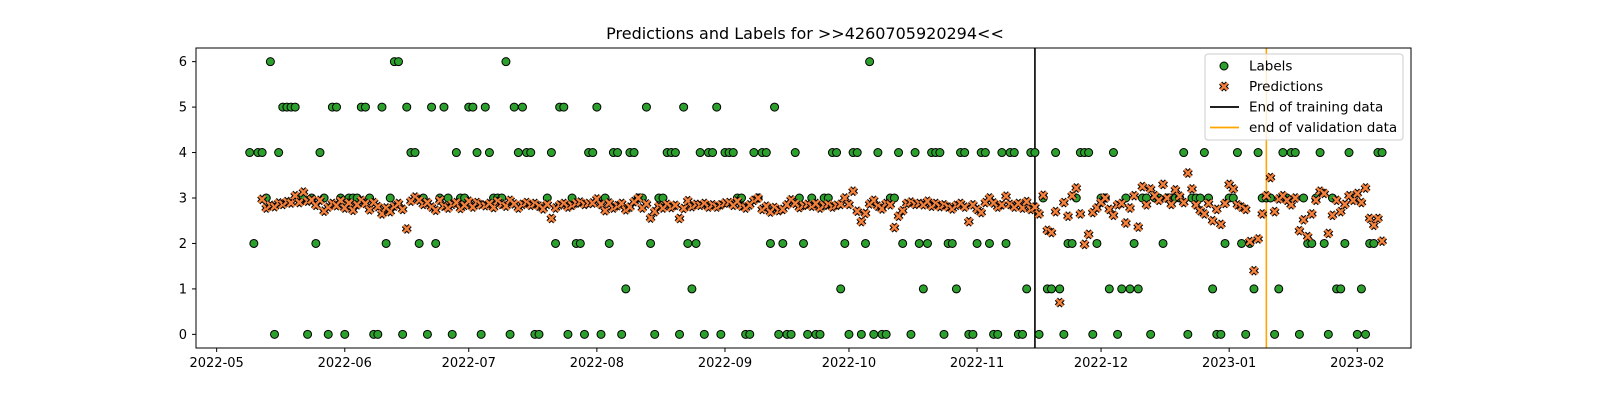  Describe the element at coordinates (216, 363) in the screenshot. I see `x-tick-label: 2022-05` at that location.